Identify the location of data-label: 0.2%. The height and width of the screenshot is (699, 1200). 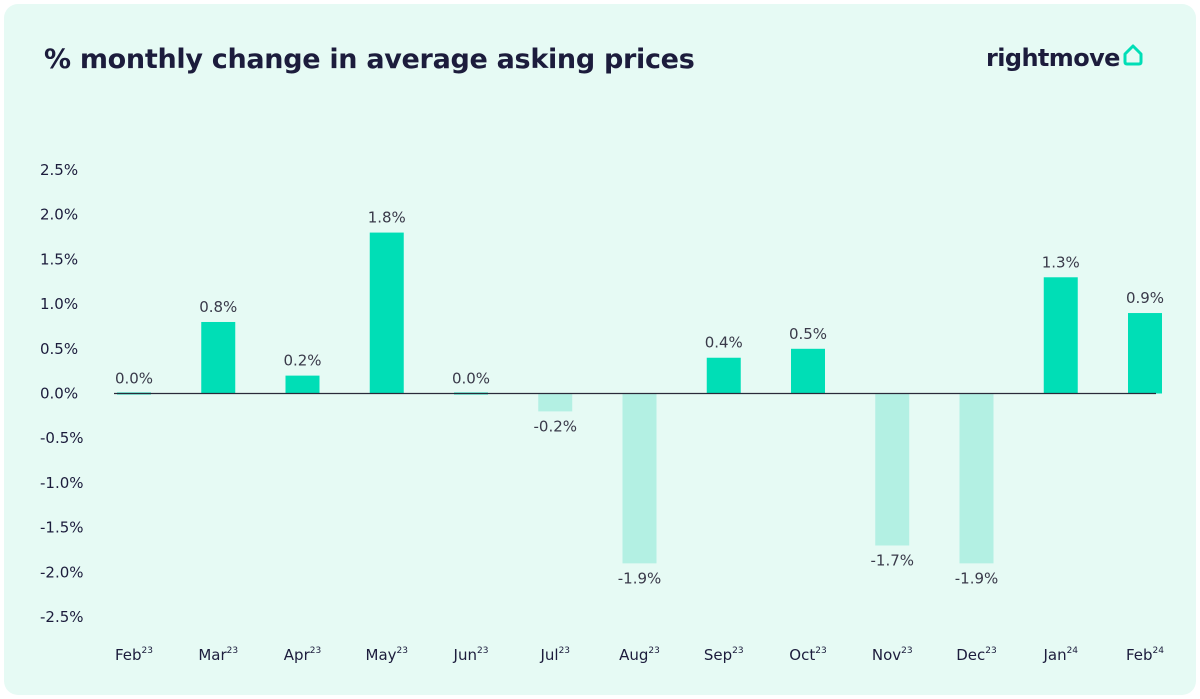
(302, 361).